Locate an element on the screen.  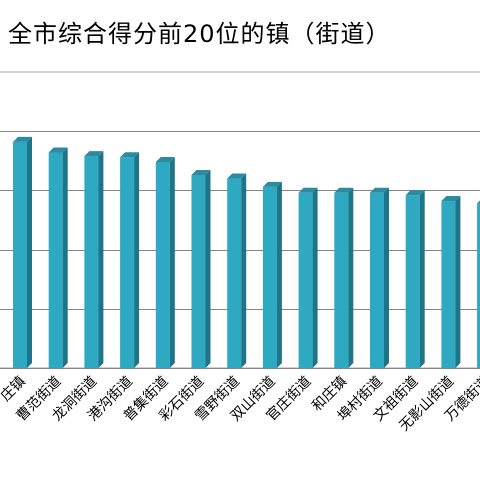
x-tick-label: 庄镇 is located at coordinates (14, 389).